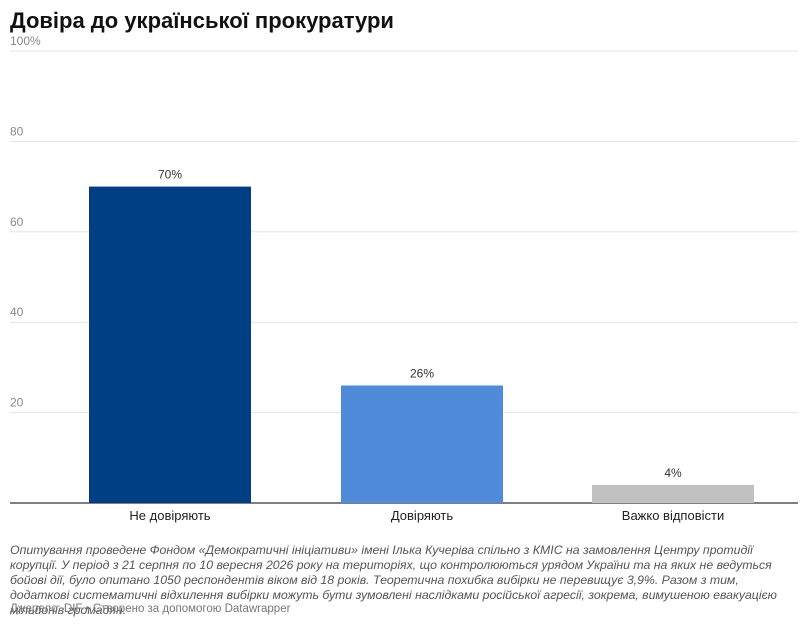 The image size is (808, 627). I want to click on category-labels: Не довіряють Довіряють Важко відповісти, so click(426, 515).